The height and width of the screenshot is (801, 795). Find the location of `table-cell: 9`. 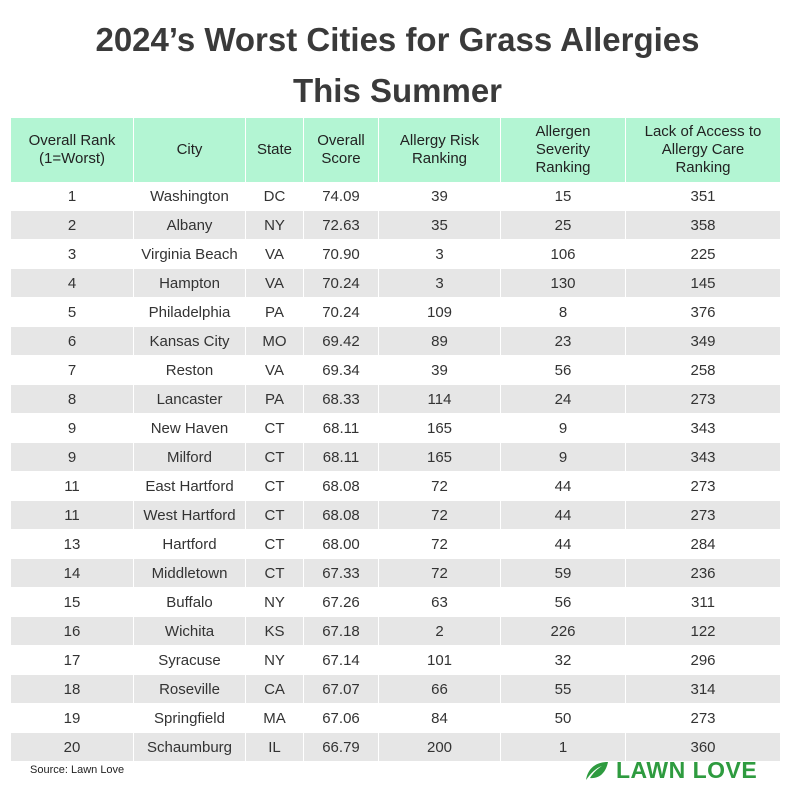

table-cell: 9 is located at coordinates (563, 457).